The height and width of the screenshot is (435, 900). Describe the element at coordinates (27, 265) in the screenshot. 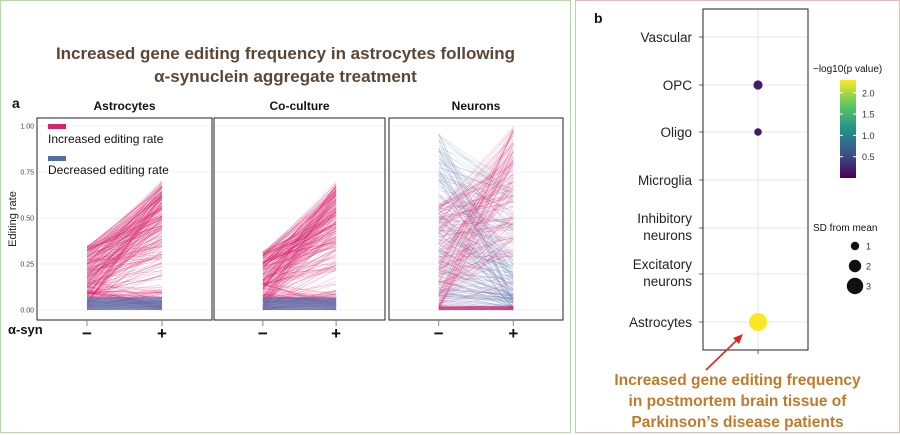

I see `y-tick-label-1: 0.25` at that location.